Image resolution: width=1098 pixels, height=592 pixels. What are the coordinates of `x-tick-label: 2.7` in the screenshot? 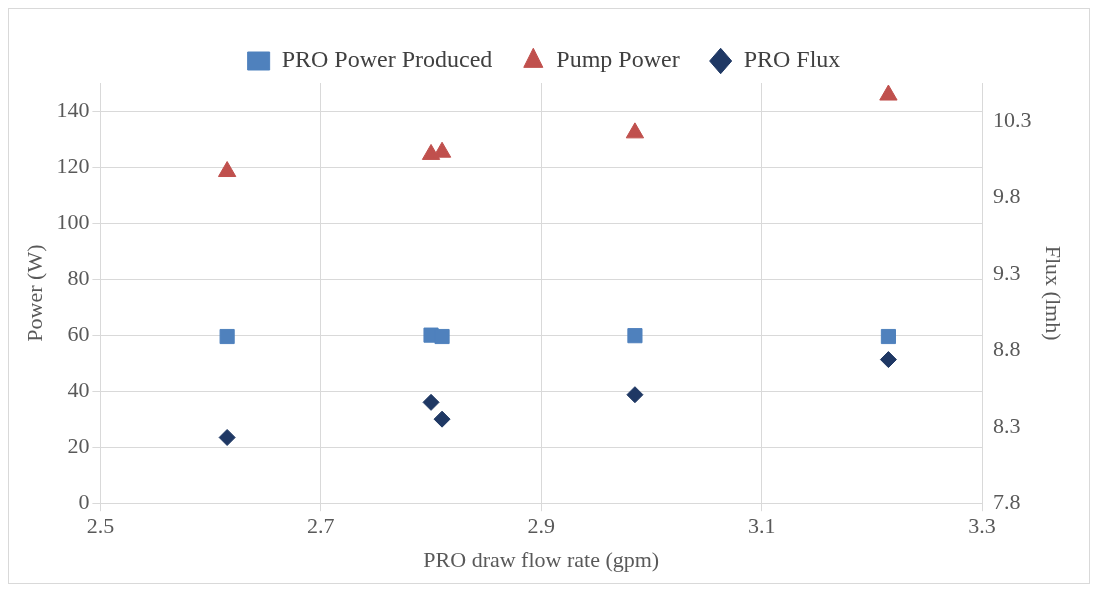 It's located at (321, 526).